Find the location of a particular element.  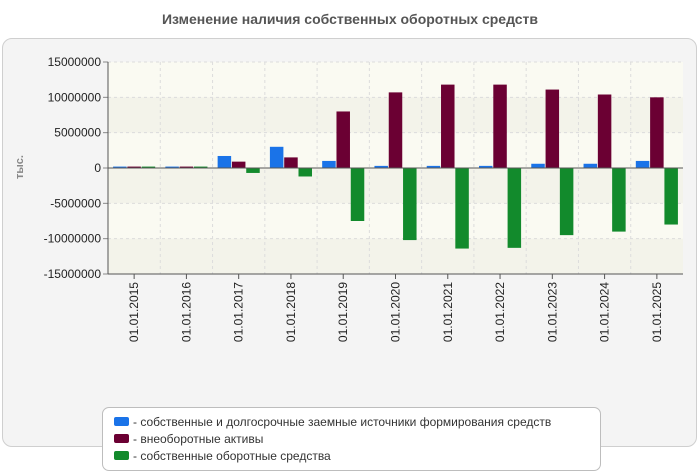

bar-3-01.01.2018 is located at coordinates (305, 172).